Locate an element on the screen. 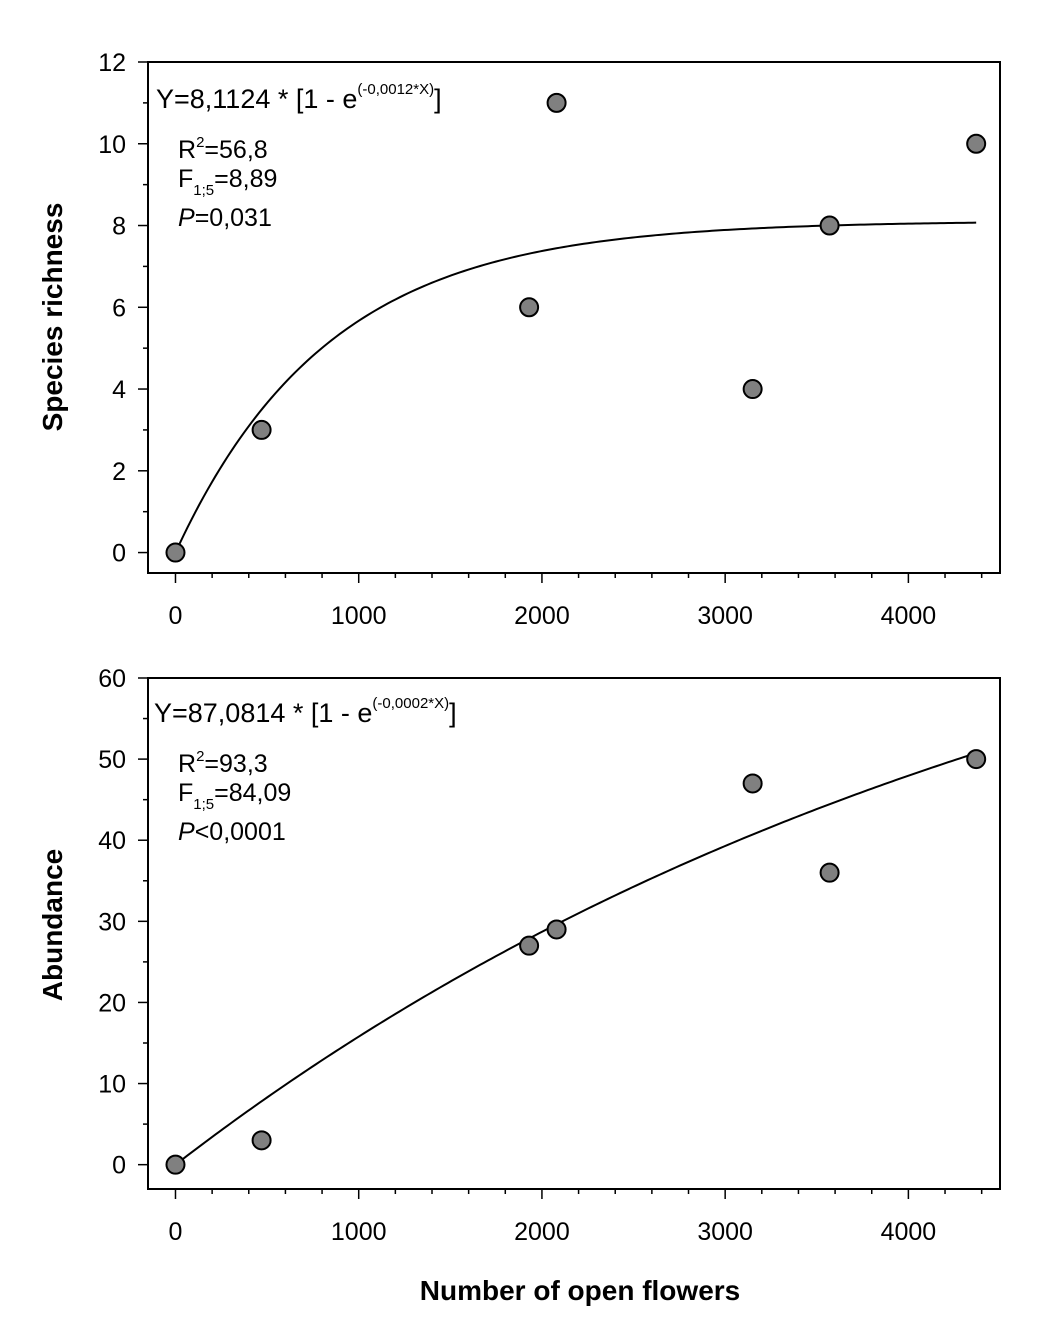  f-stat: F1;5=8,89 is located at coordinates (227, 182).